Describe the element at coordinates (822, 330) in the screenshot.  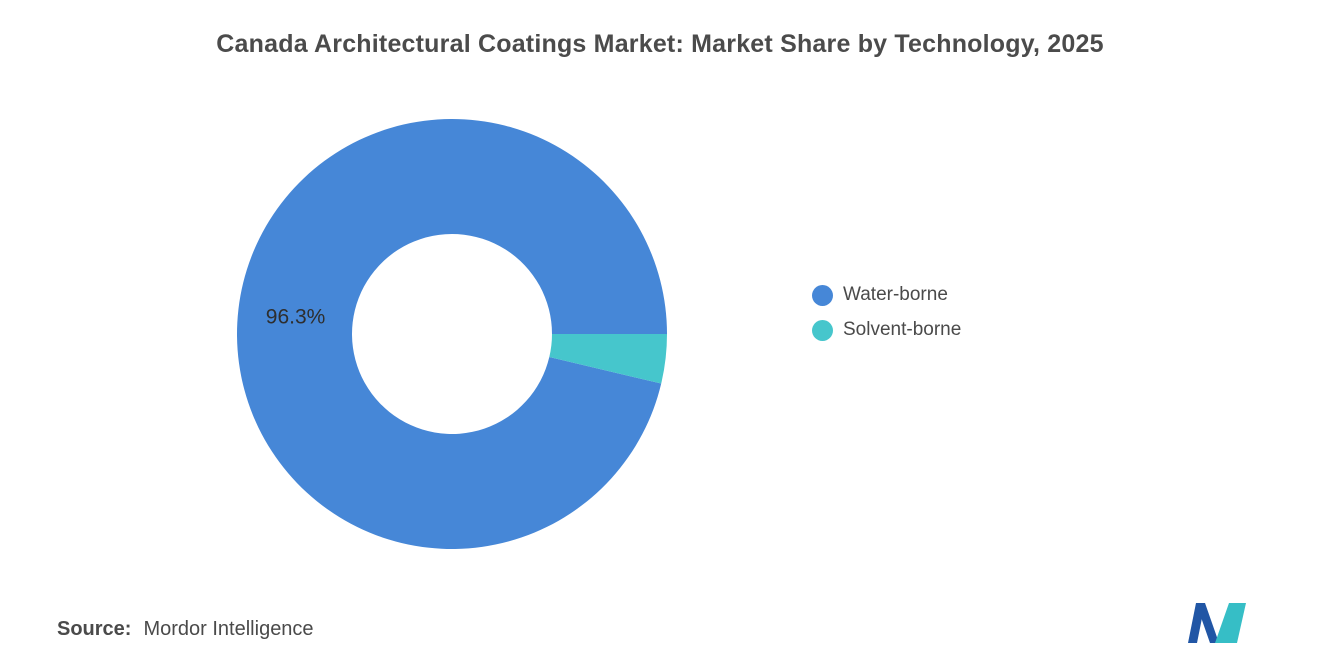
I see `legend-swatch-solvent-borne` at that location.